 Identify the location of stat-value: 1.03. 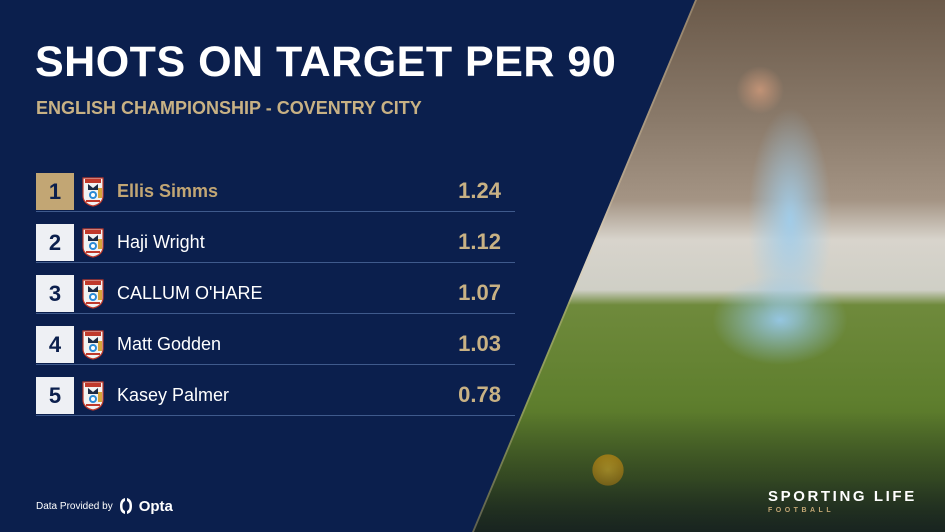
(479, 343).